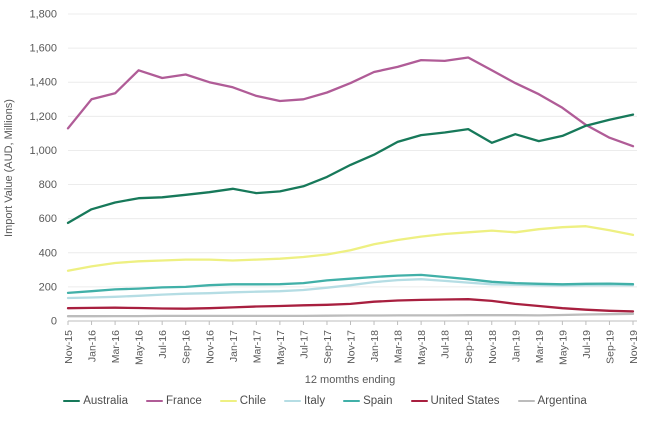 The height and width of the screenshot is (423, 650). What do you see at coordinates (350, 315) in the screenshot?
I see `series-line-argentina` at bounding box center [350, 315].